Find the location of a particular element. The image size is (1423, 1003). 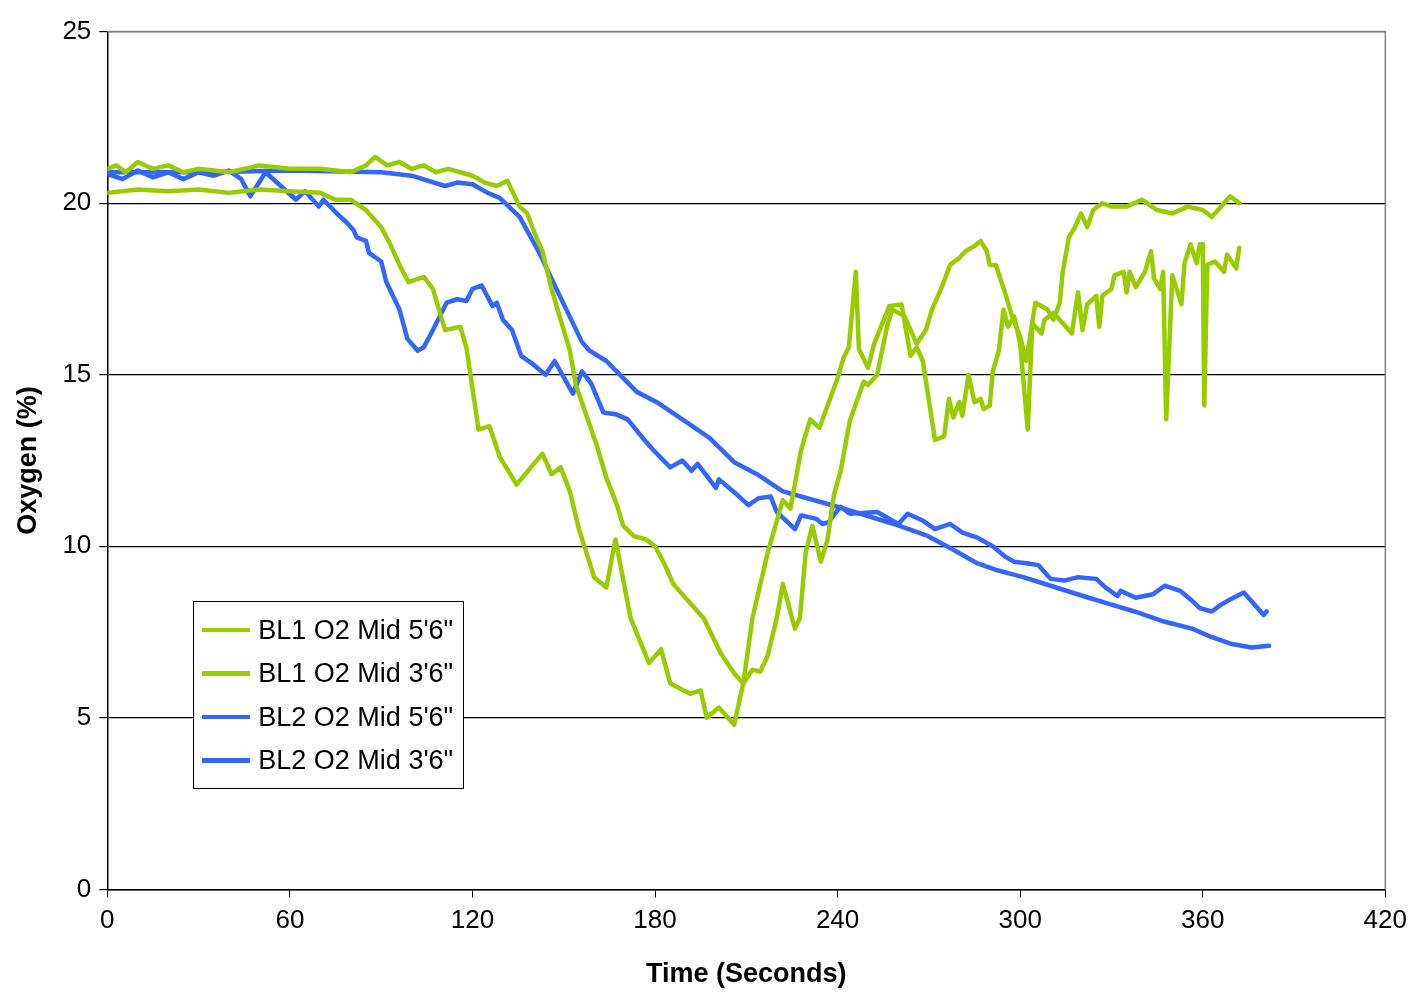

x-tick-label: 300 is located at coordinates (1020, 919).